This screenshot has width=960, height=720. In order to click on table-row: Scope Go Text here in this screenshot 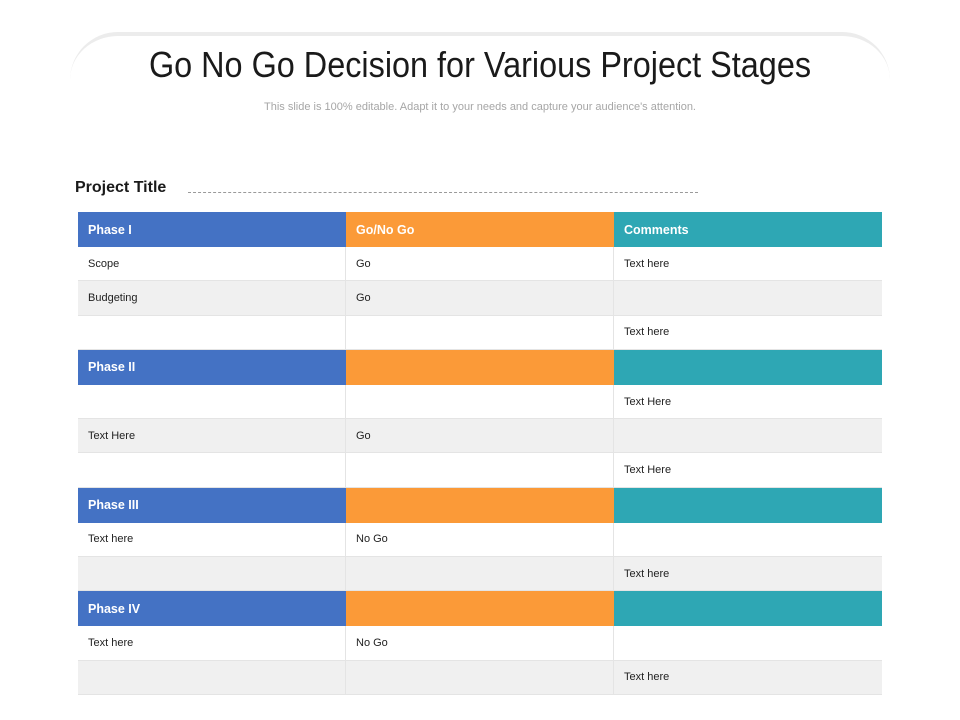, I will do `click(480, 264)`.